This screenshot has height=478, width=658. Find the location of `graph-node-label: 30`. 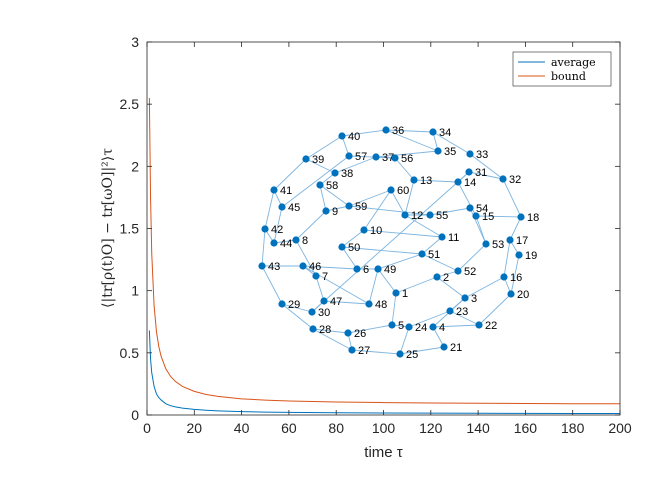

graph-node-label: 30 is located at coordinates (324, 313).